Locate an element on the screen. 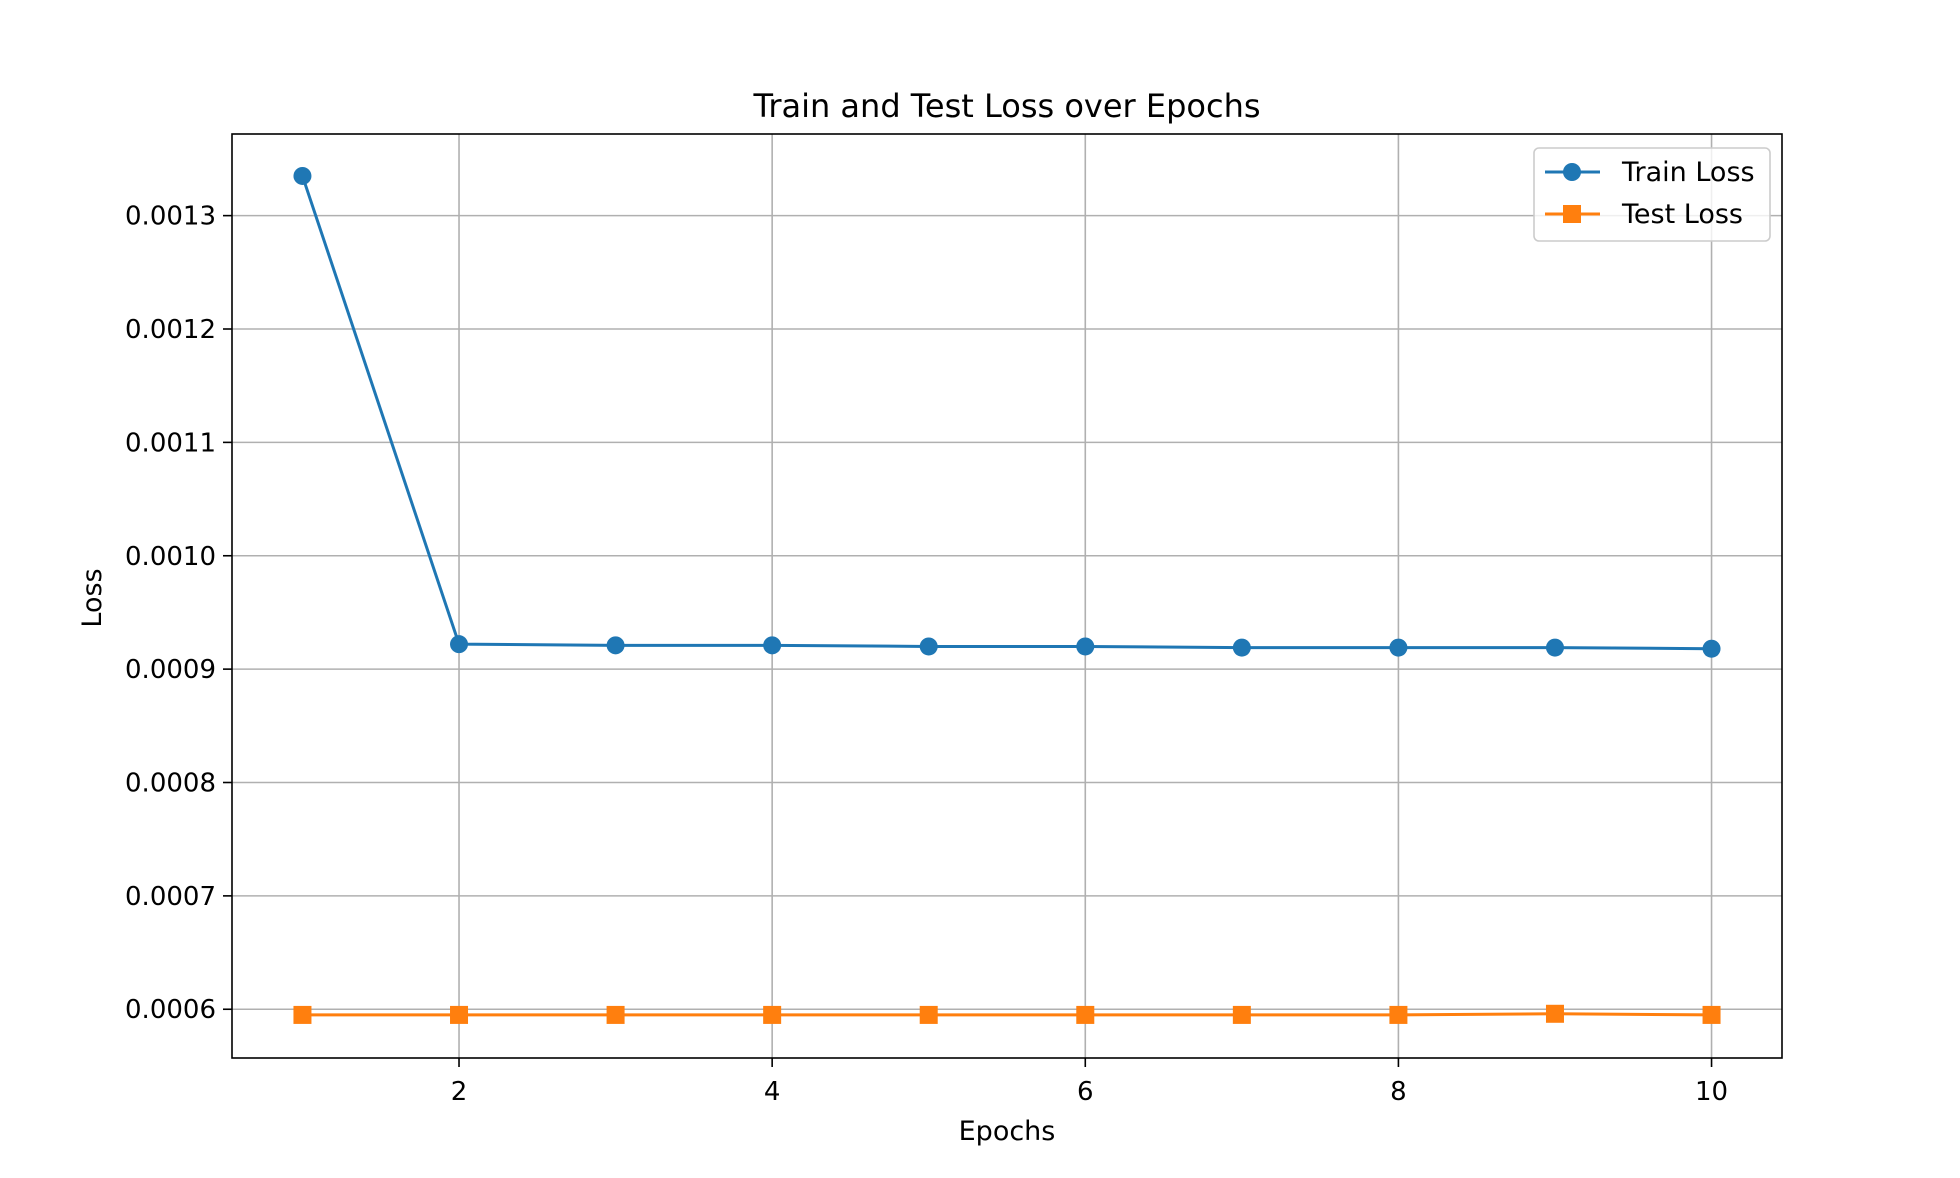  y-tick-label: 0.0012 is located at coordinates (170, 330).